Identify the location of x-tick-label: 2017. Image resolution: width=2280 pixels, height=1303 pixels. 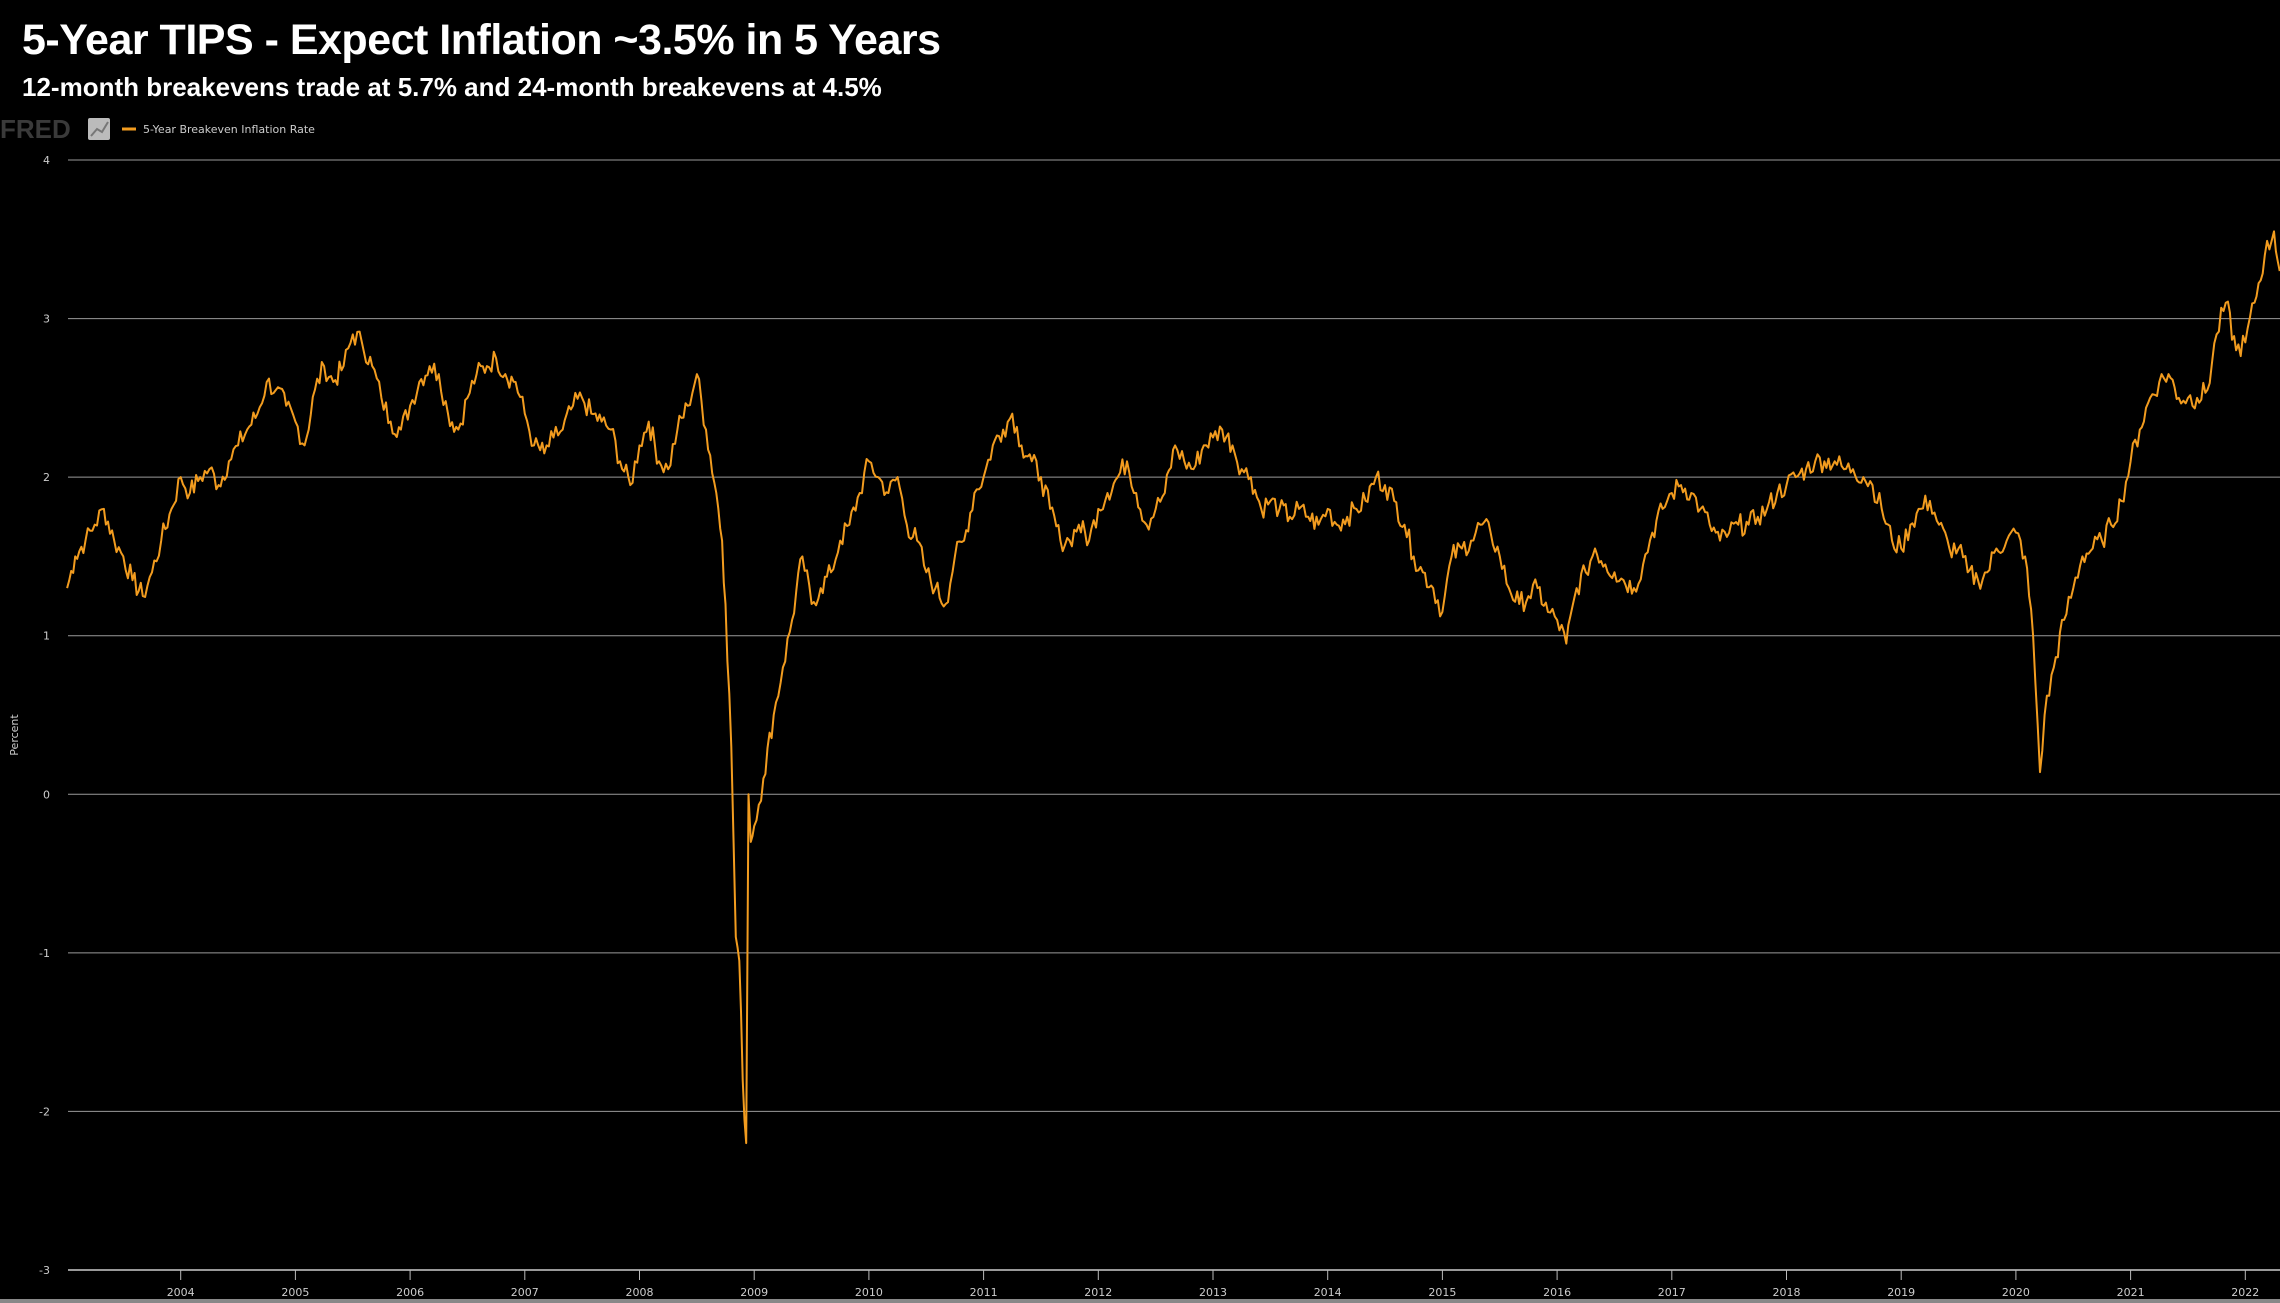
(1672, 1292).